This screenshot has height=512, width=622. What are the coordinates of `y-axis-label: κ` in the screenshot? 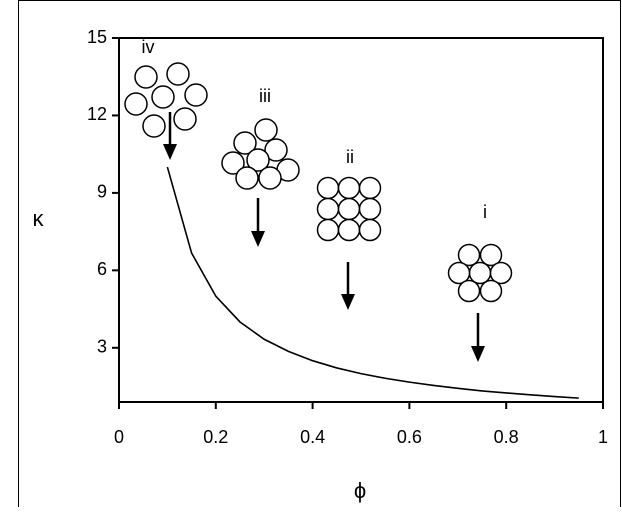 It's located at (39, 218).